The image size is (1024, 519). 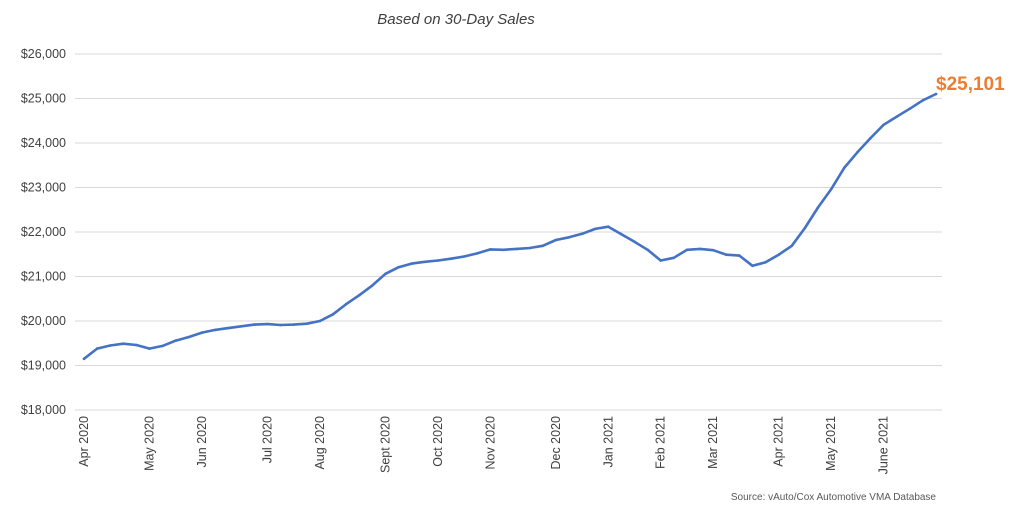 I want to click on x-tick-label: Feb 2021, so click(x=661, y=442).